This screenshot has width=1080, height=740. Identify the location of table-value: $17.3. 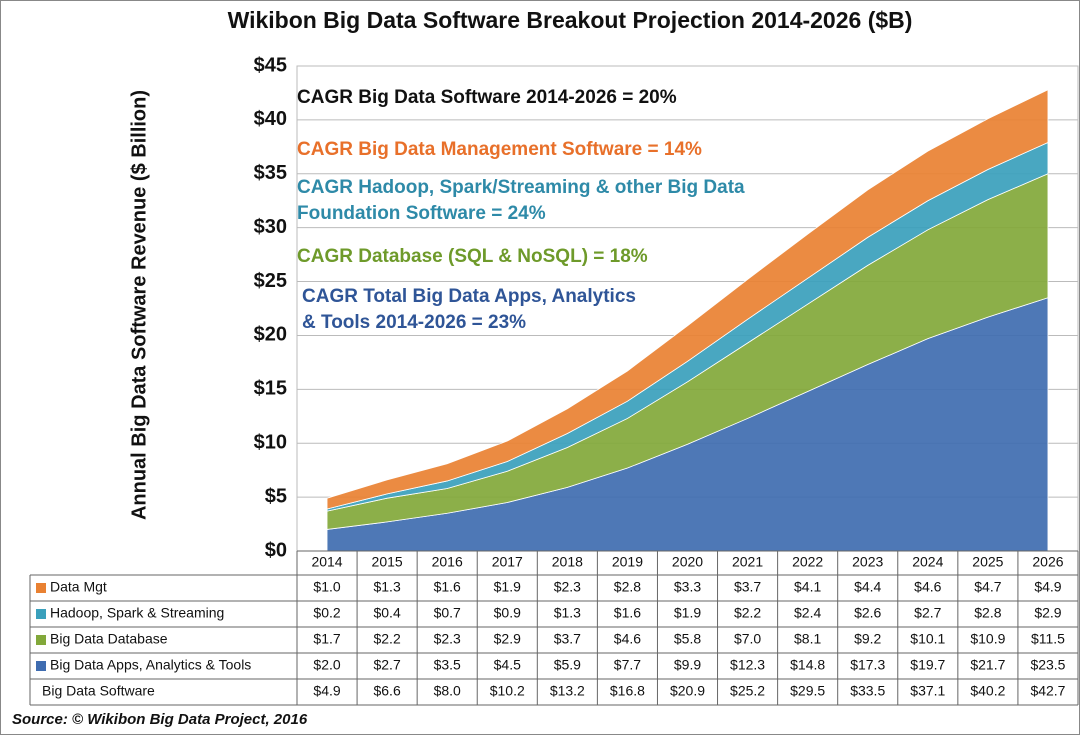
(867, 665).